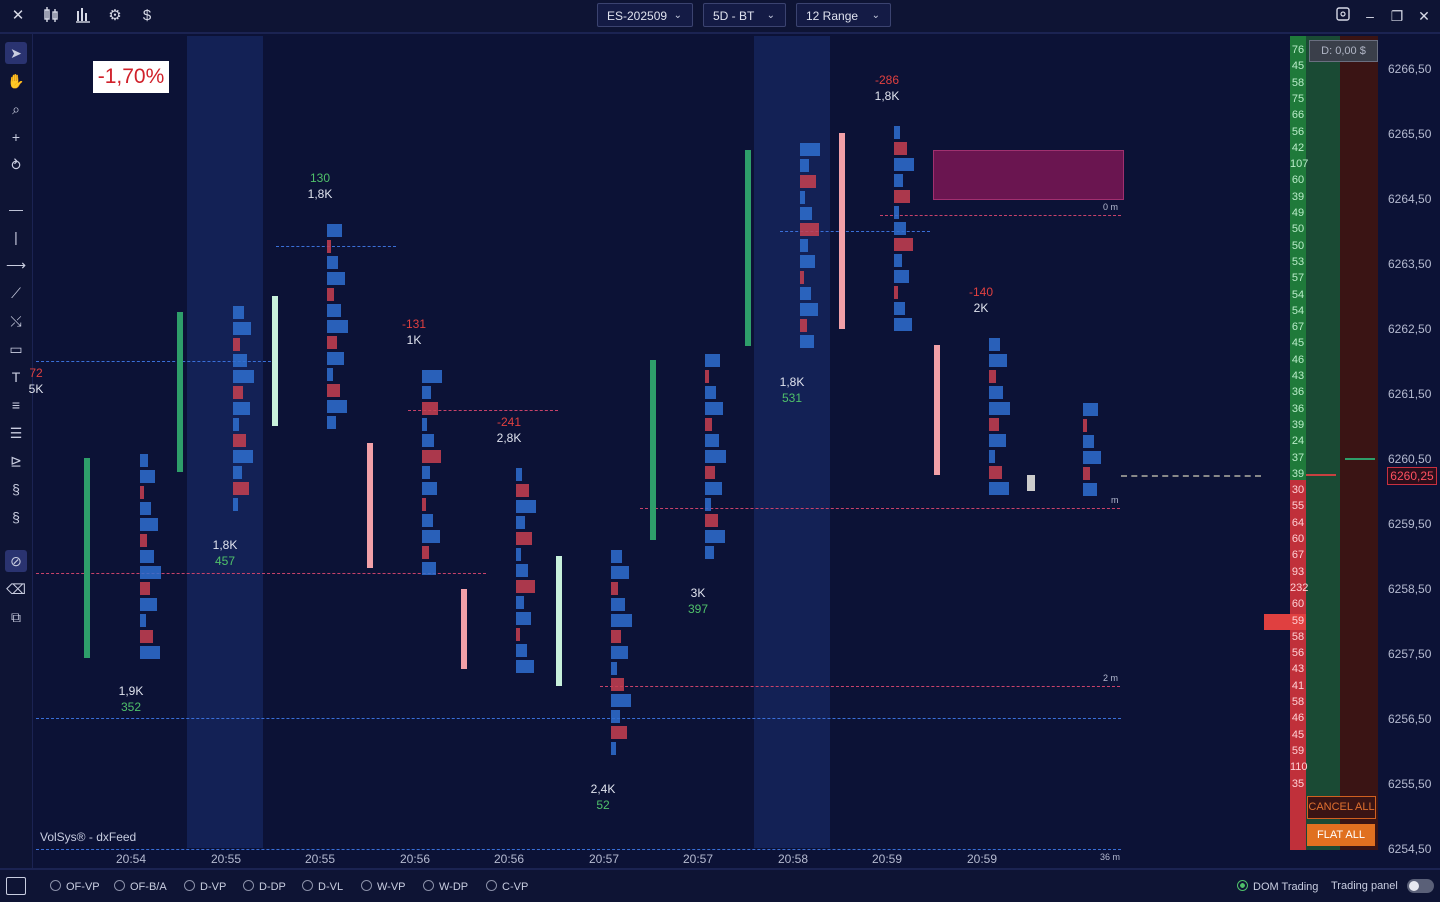 The image size is (1440, 902). What do you see at coordinates (1420, 886) in the screenshot?
I see `trading-panel-toggle` at bounding box center [1420, 886].